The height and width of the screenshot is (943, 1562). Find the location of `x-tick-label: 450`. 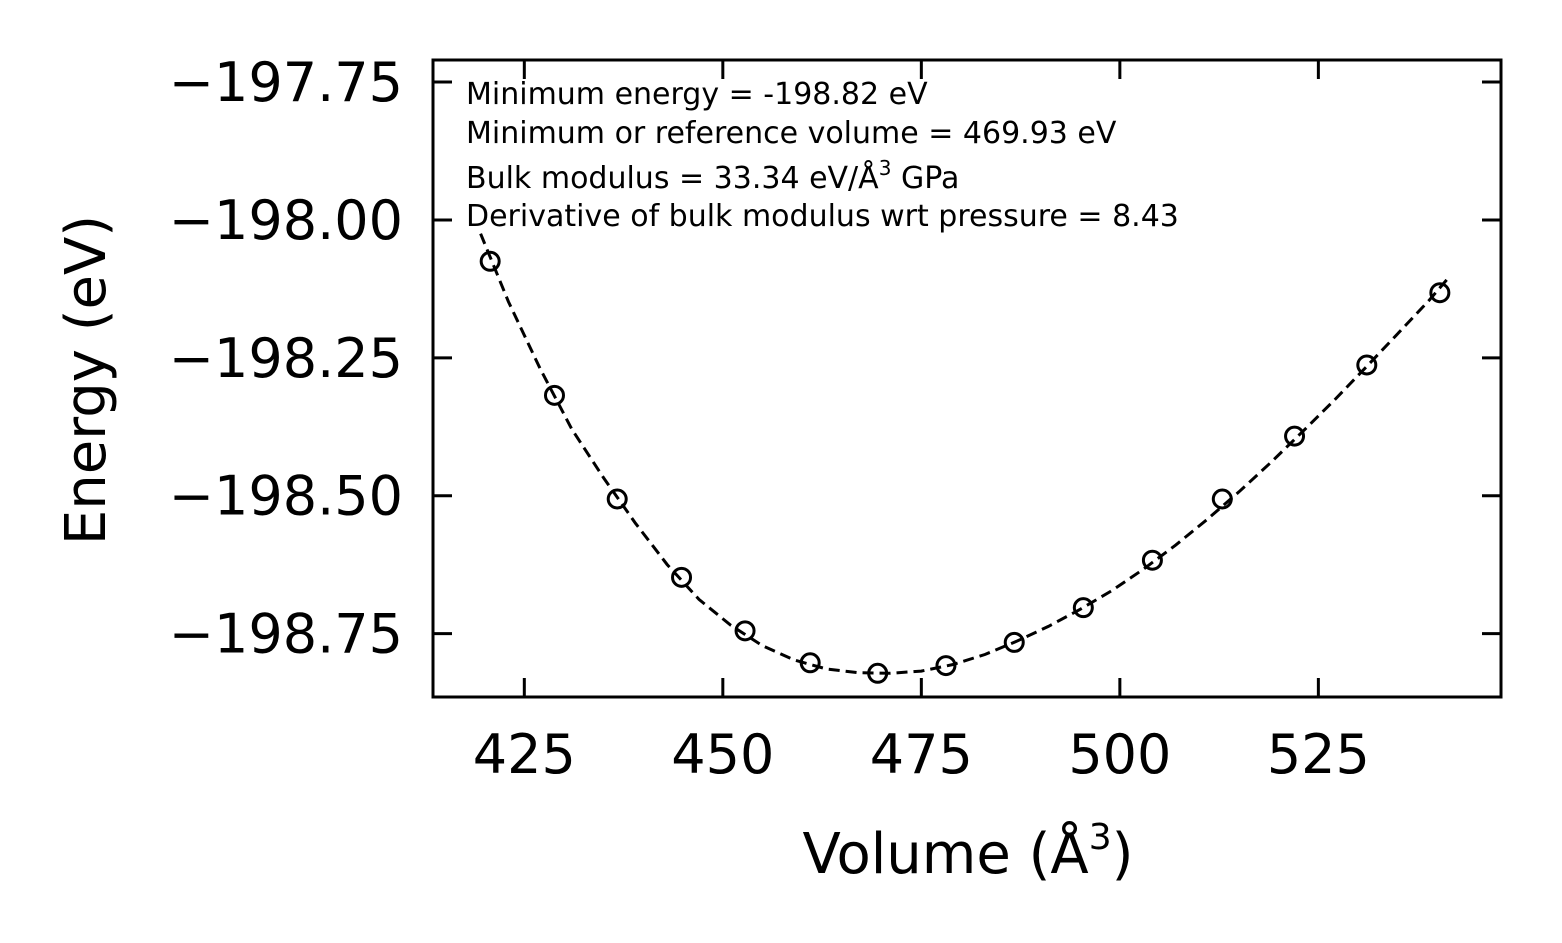

x-tick-label: 450 is located at coordinates (722, 754).